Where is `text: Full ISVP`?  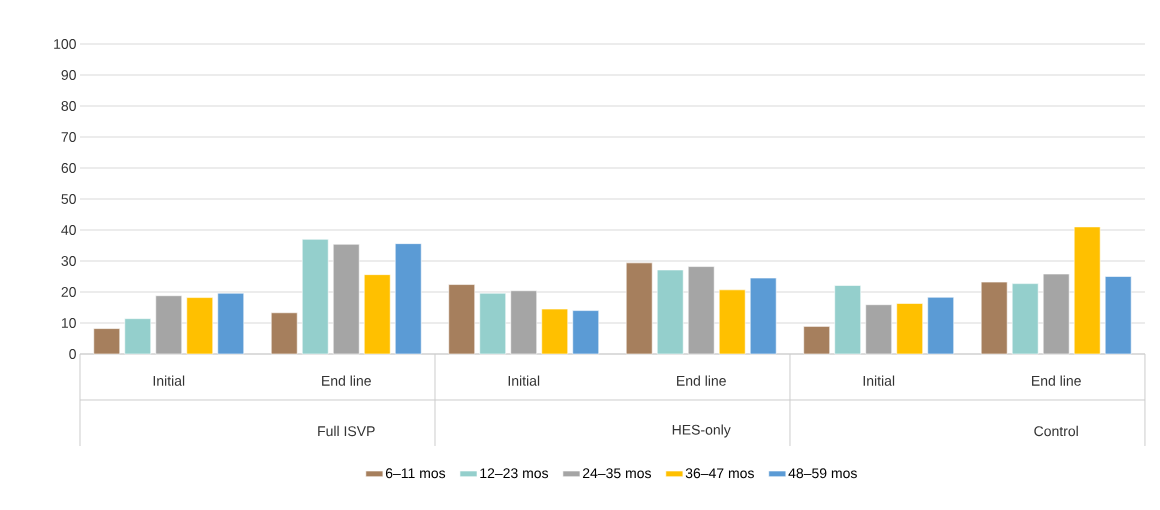 text: Full ISVP is located at coordinates (346, 431).